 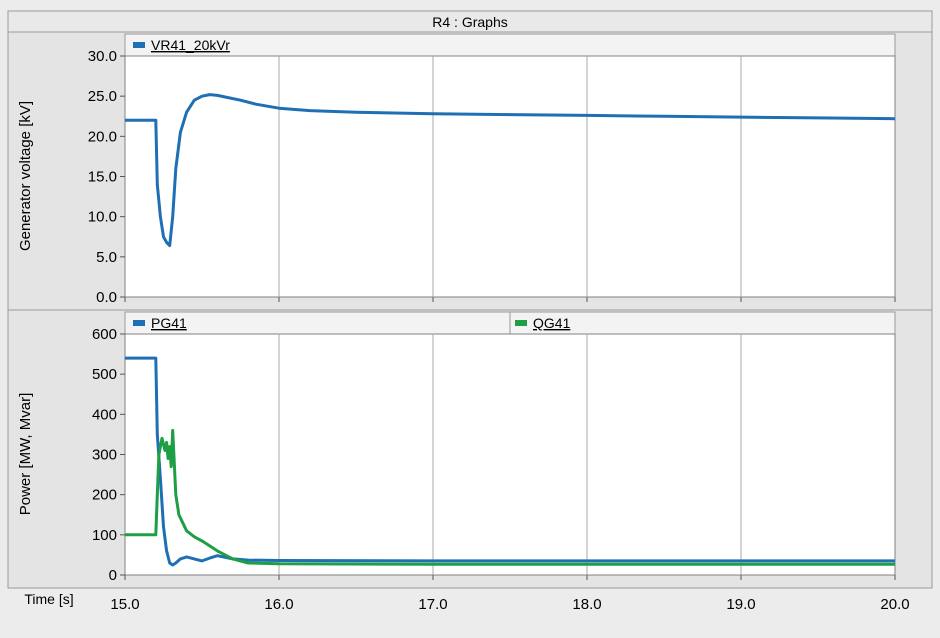 What do you see at coordinates (432, 604) in the screenshot?
I see `x-tick-label: 17.0` at bounding box center [432, 604].